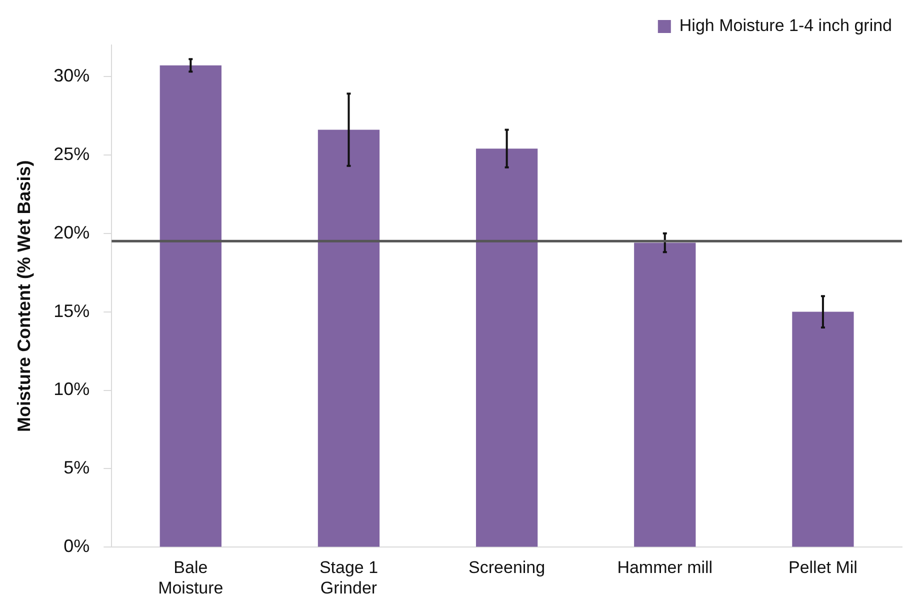 The width and height of the screenshot is (912, 606). Describe the element at coordinates (507, 568) in the screenshot. I see `x-tick-label: Screening` at that location.